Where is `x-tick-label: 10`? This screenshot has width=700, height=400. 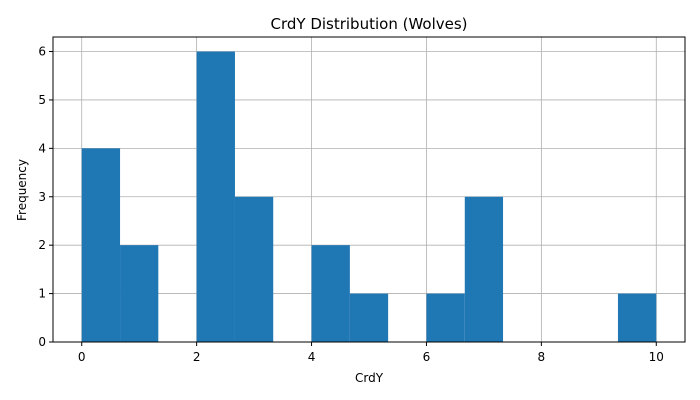 x-tick-label: 10 is located at coordinates (656, 357).